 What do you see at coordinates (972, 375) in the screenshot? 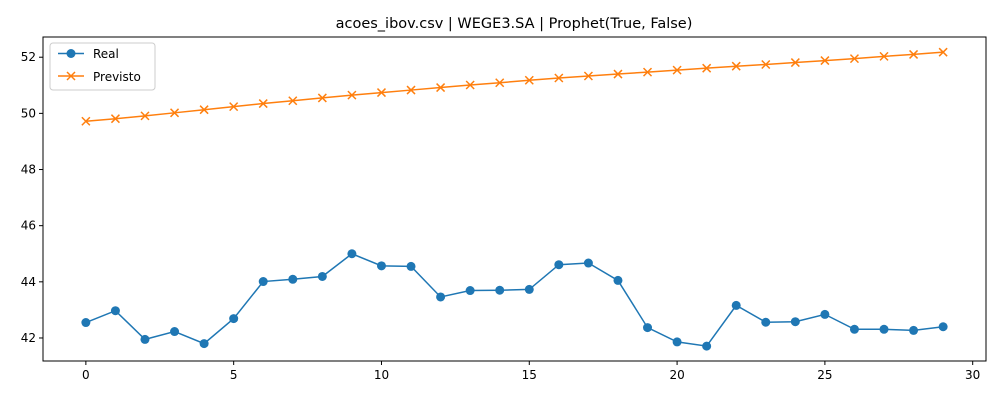
I see `x-tick-label: 30` at bounding box center [972, 375].